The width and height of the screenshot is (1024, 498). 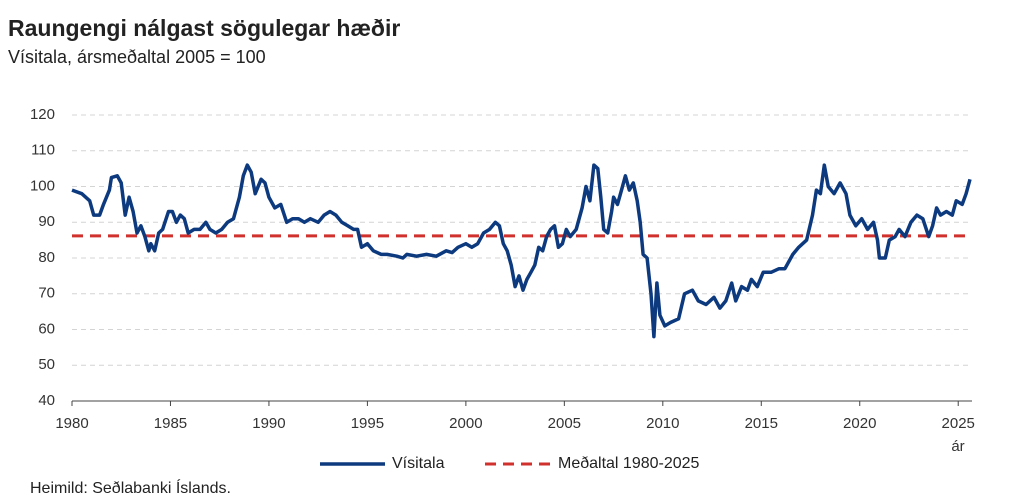 What do you see at coordinates (418, 463) in the screenshot?
I see `legend-label: Vísitala` at bounding box center [418, 463].